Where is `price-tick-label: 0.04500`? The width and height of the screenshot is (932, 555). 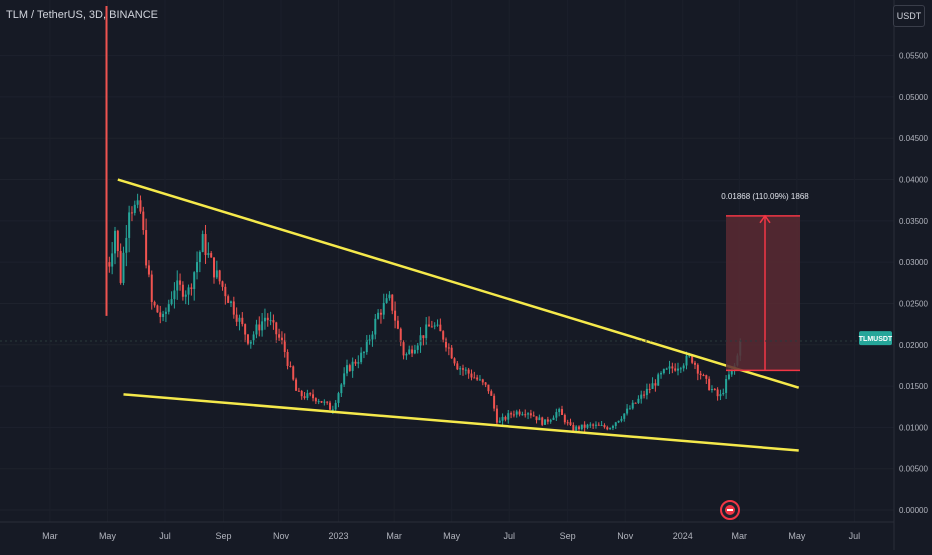
price-tick-label: 0.04500 is located at coordinates (913, 138).